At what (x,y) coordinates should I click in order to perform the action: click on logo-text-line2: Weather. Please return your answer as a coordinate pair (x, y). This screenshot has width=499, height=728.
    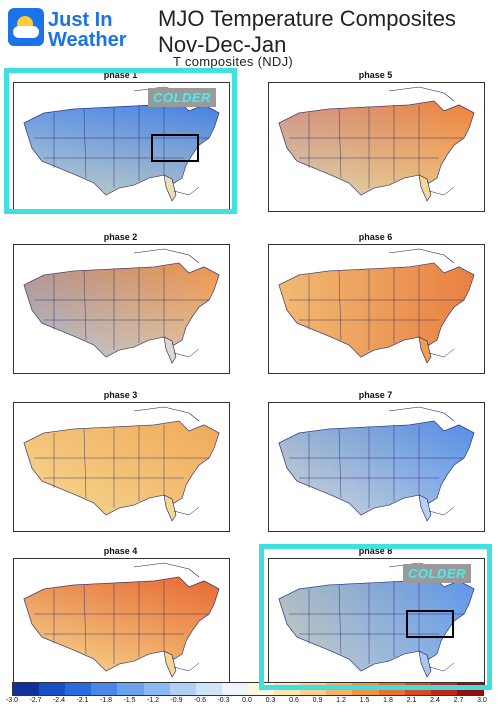
    Looking at the image, I should click on (87, 40).